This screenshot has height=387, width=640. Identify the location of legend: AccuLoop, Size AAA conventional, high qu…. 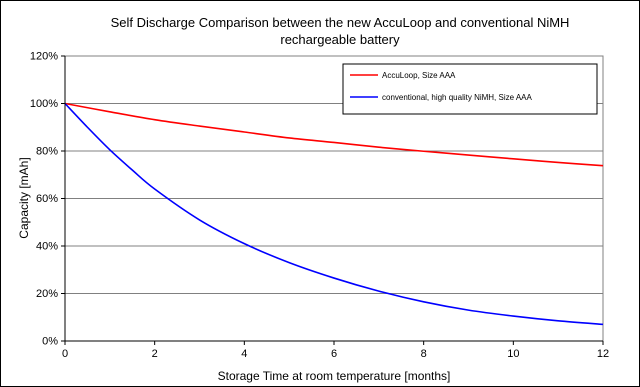
(470, 89).